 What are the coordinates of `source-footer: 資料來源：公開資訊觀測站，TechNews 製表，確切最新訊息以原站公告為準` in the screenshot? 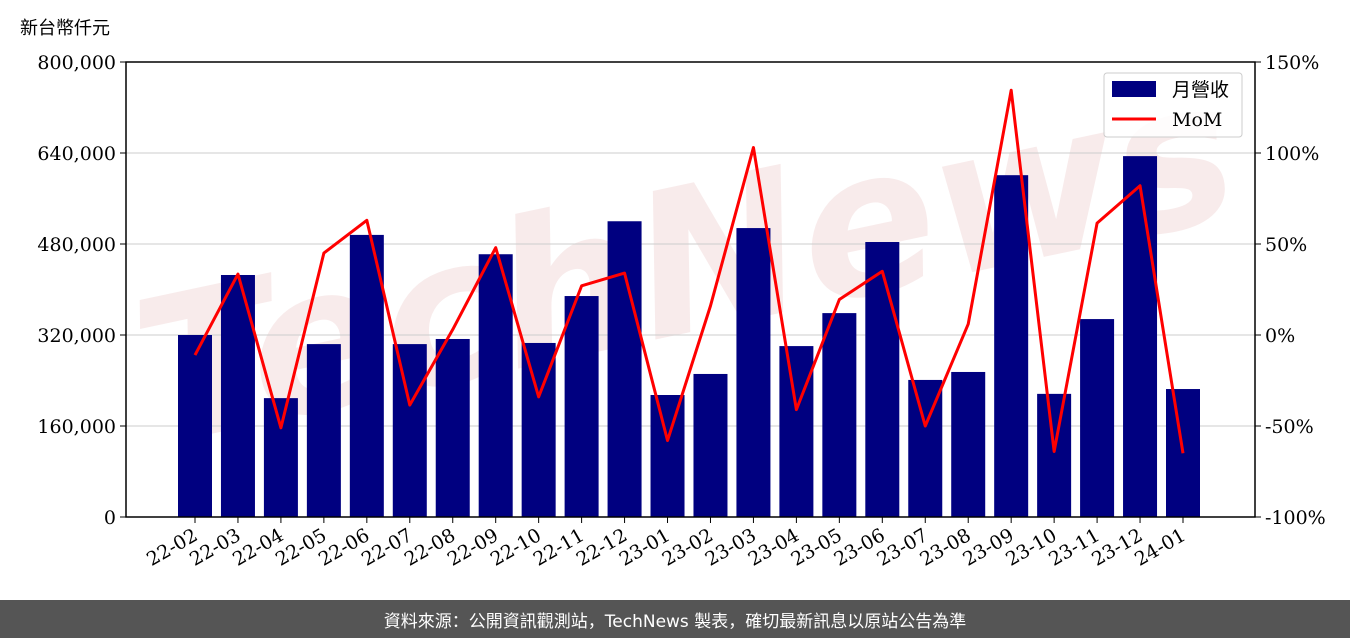 It's located at (675, 619).